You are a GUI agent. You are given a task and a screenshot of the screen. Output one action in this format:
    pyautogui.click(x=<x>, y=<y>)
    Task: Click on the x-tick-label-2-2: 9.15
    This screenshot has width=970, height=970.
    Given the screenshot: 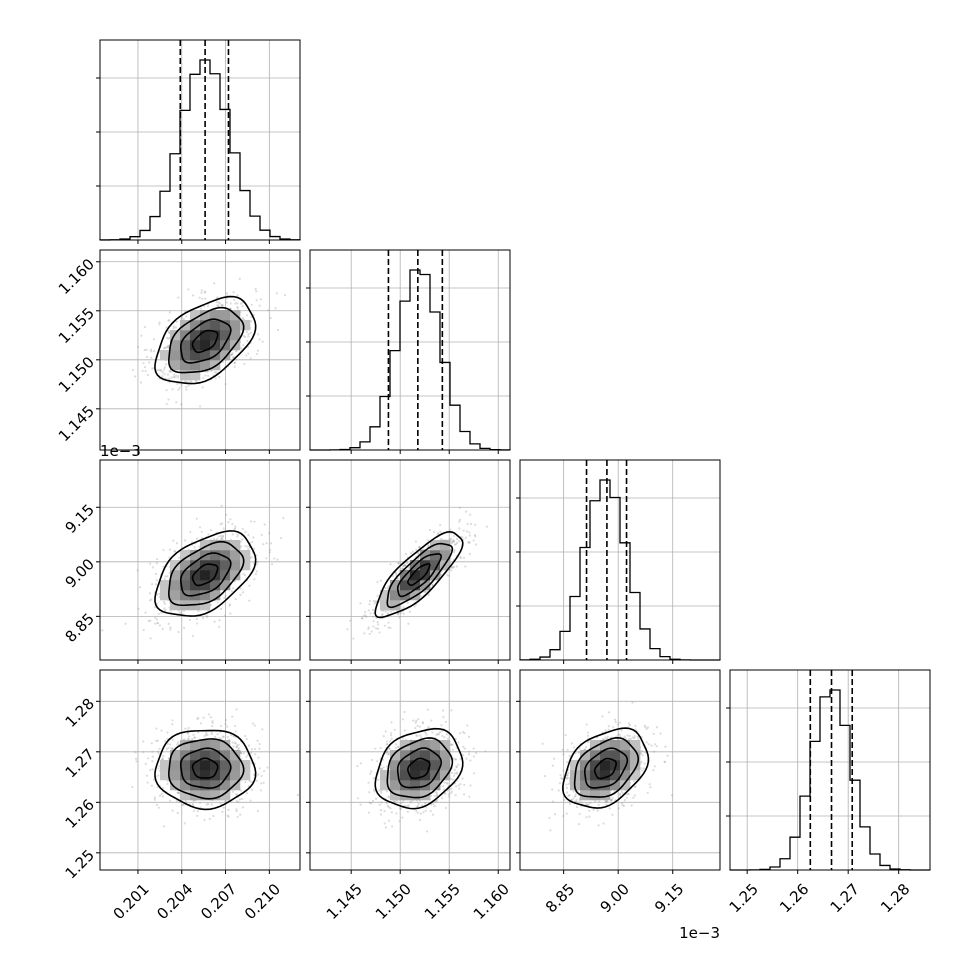 What is the action you would take?
    pyautogui.click(x=669, y=898)
    